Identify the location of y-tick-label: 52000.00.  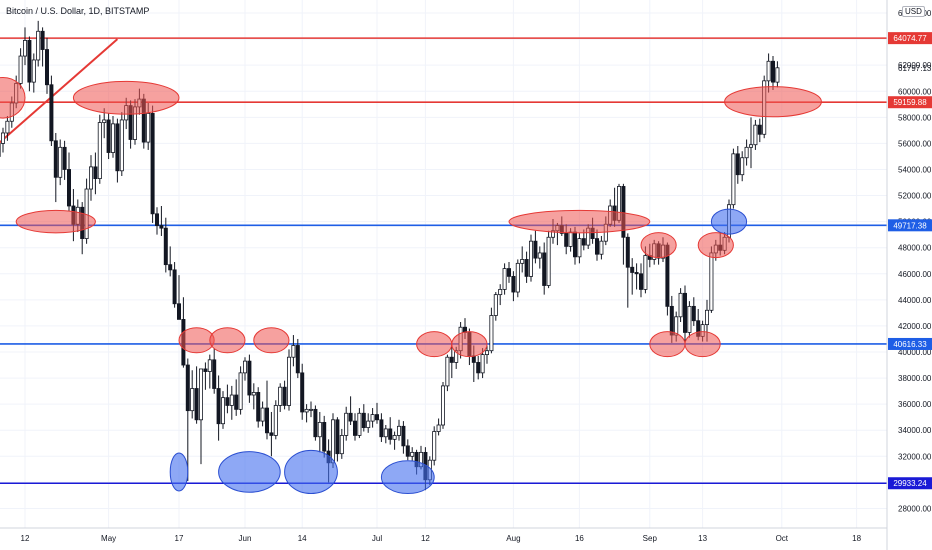
(915, 196).